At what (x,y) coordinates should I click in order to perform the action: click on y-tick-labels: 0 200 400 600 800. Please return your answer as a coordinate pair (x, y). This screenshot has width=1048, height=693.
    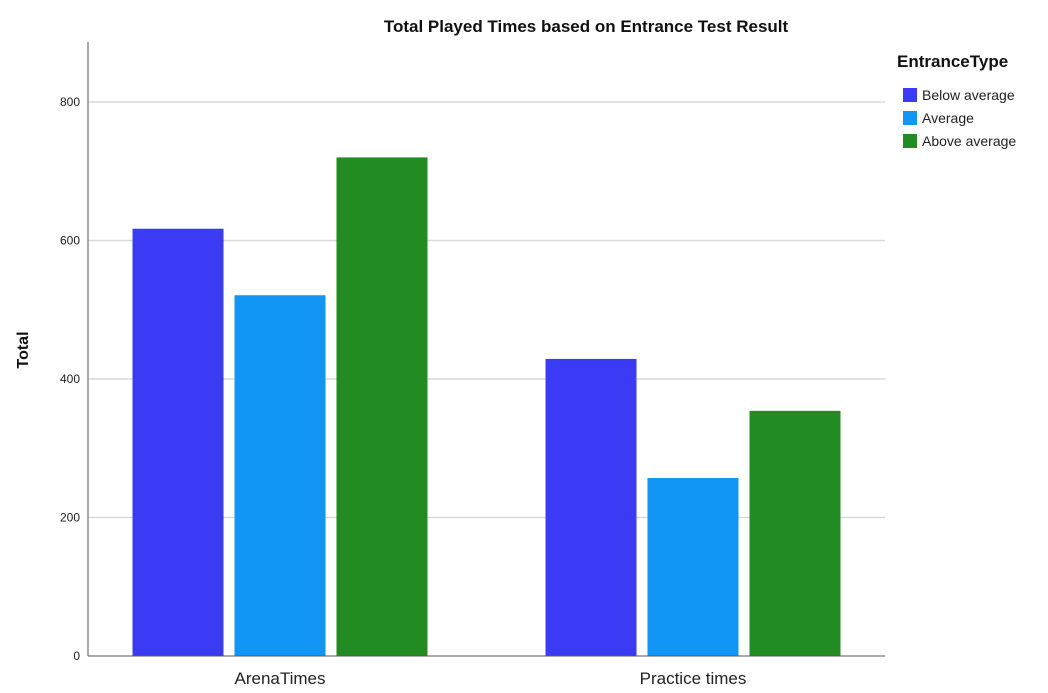
    Looking at the image, I should click on (70, 379).